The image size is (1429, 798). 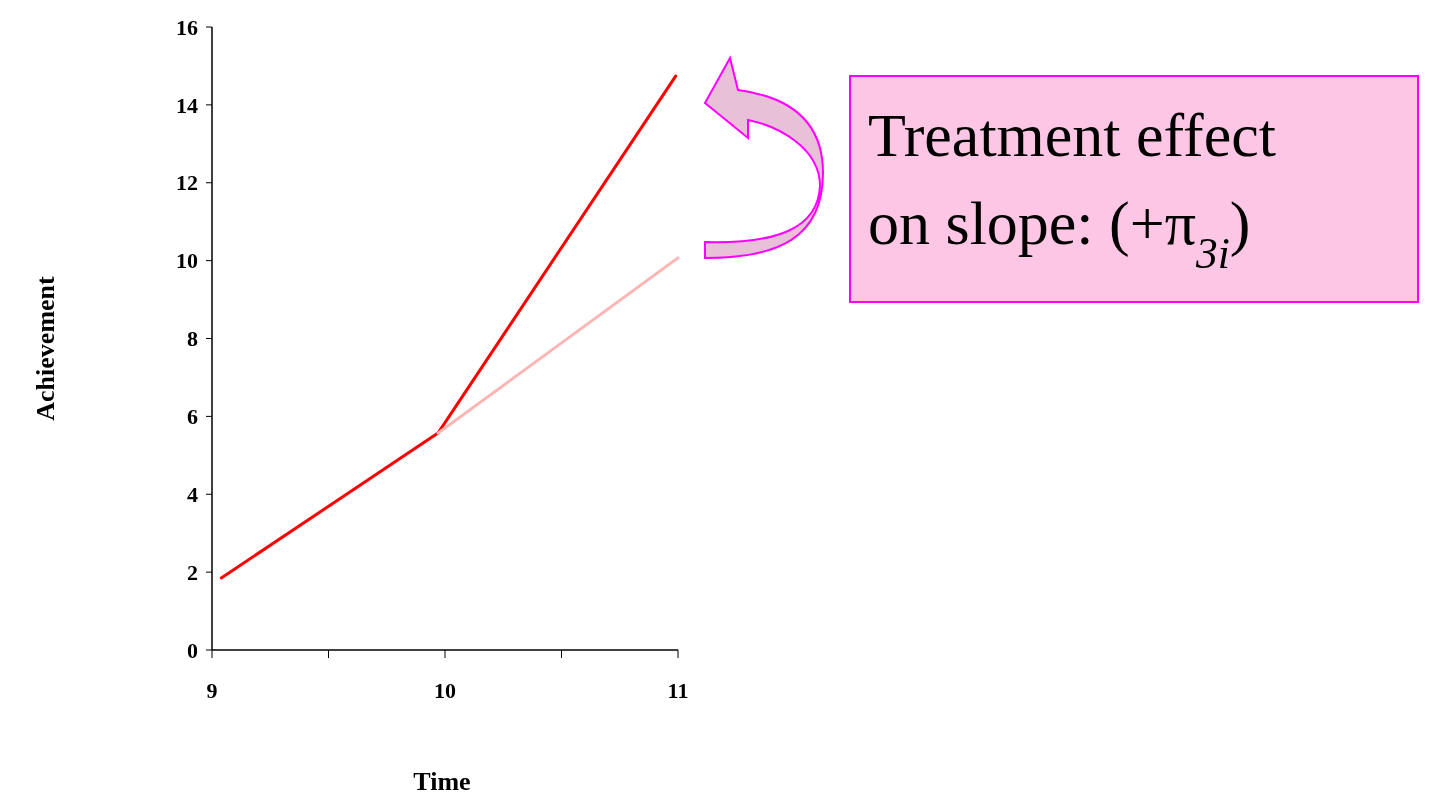 I want to click on x-tick-label: 9, so click(x=212, y=690).